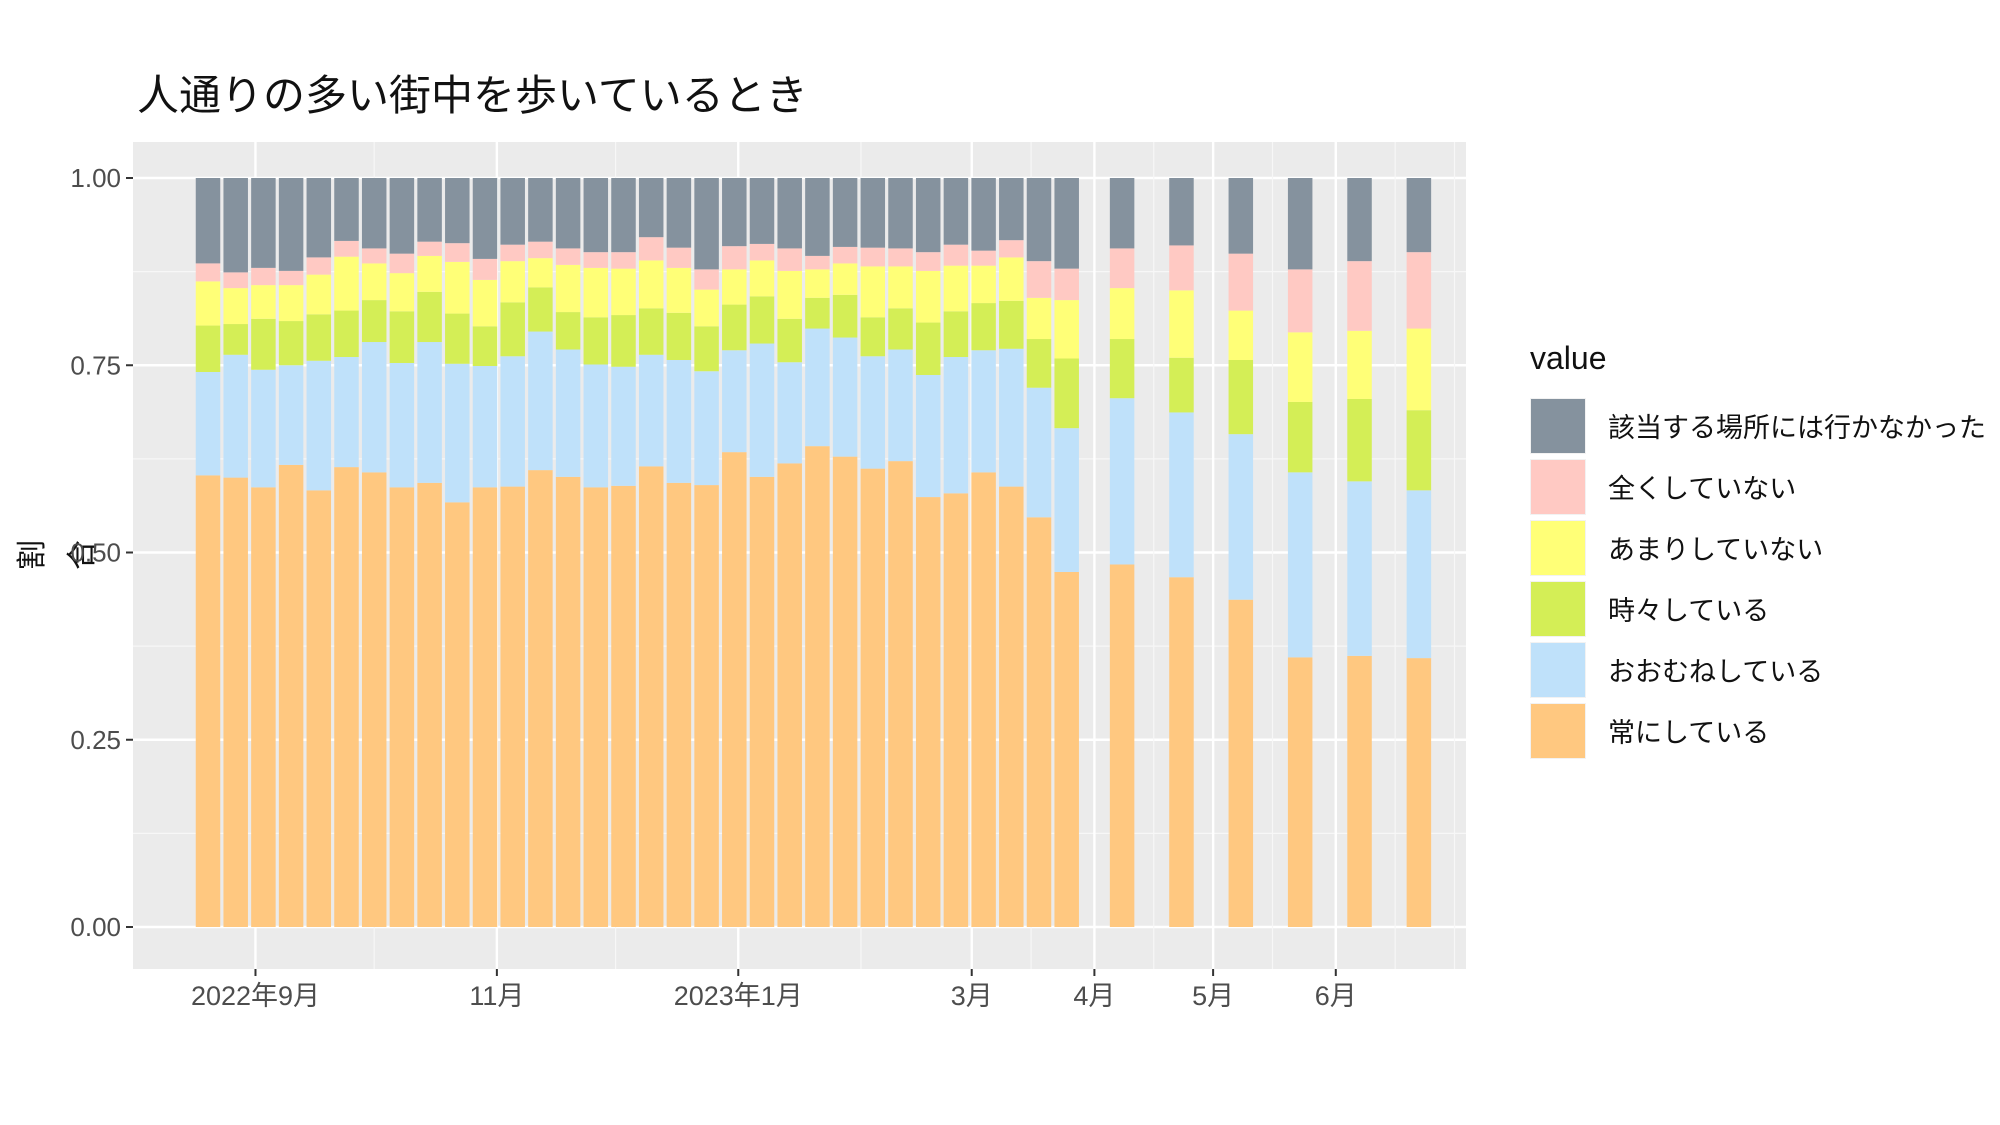 This screenshot has height=1125, width=2000. What do you see at coordinates (972, 996) in the screenshot?
I see `x-tick-label: 3月` at bounding box center [972, 996].